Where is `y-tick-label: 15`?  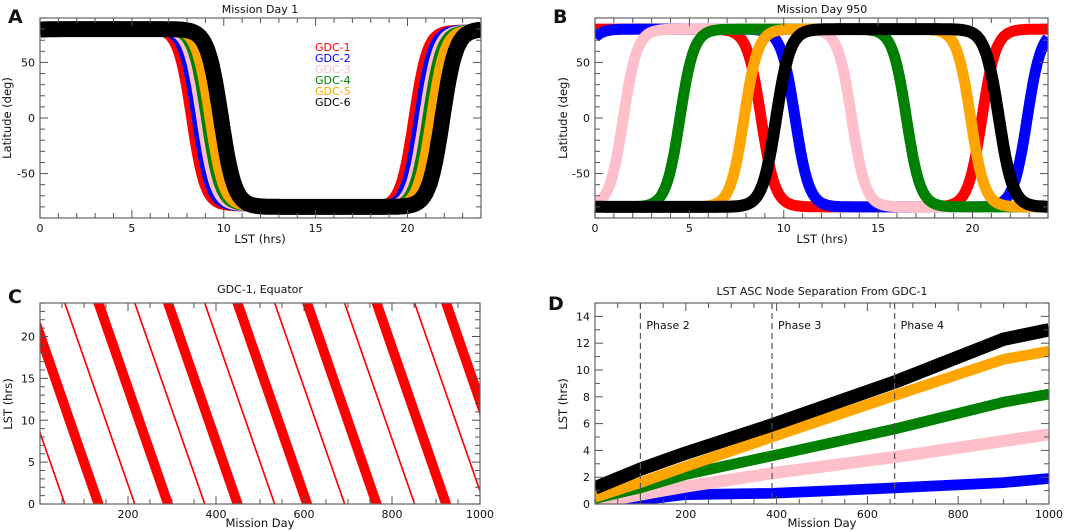 y-tick-label: 15 is located at coordinates (28, 378).